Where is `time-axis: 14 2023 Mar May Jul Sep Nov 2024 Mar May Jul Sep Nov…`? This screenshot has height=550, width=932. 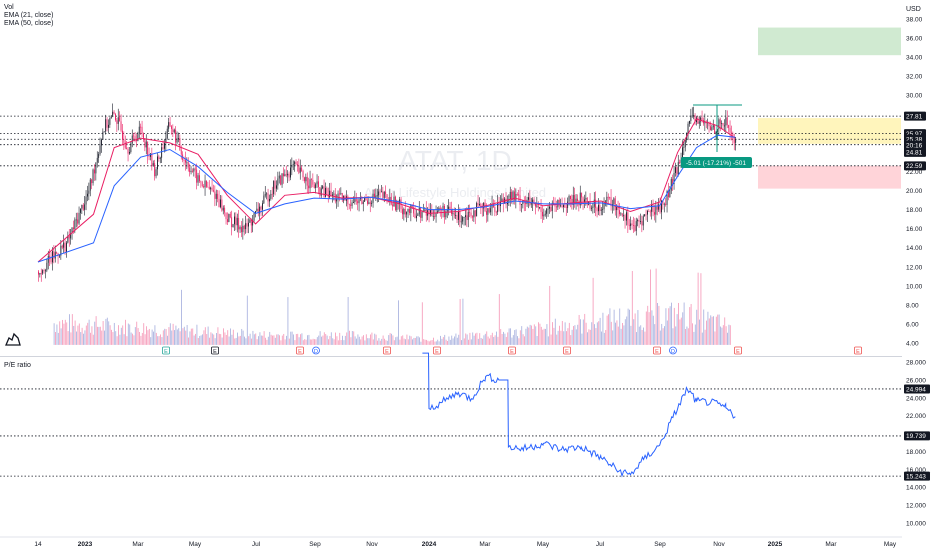
time-axis: 14 2023 Mar May Jul Sep Nov 2024 Mar May Jul Sep Nov… is located at coordinates (465, 544).